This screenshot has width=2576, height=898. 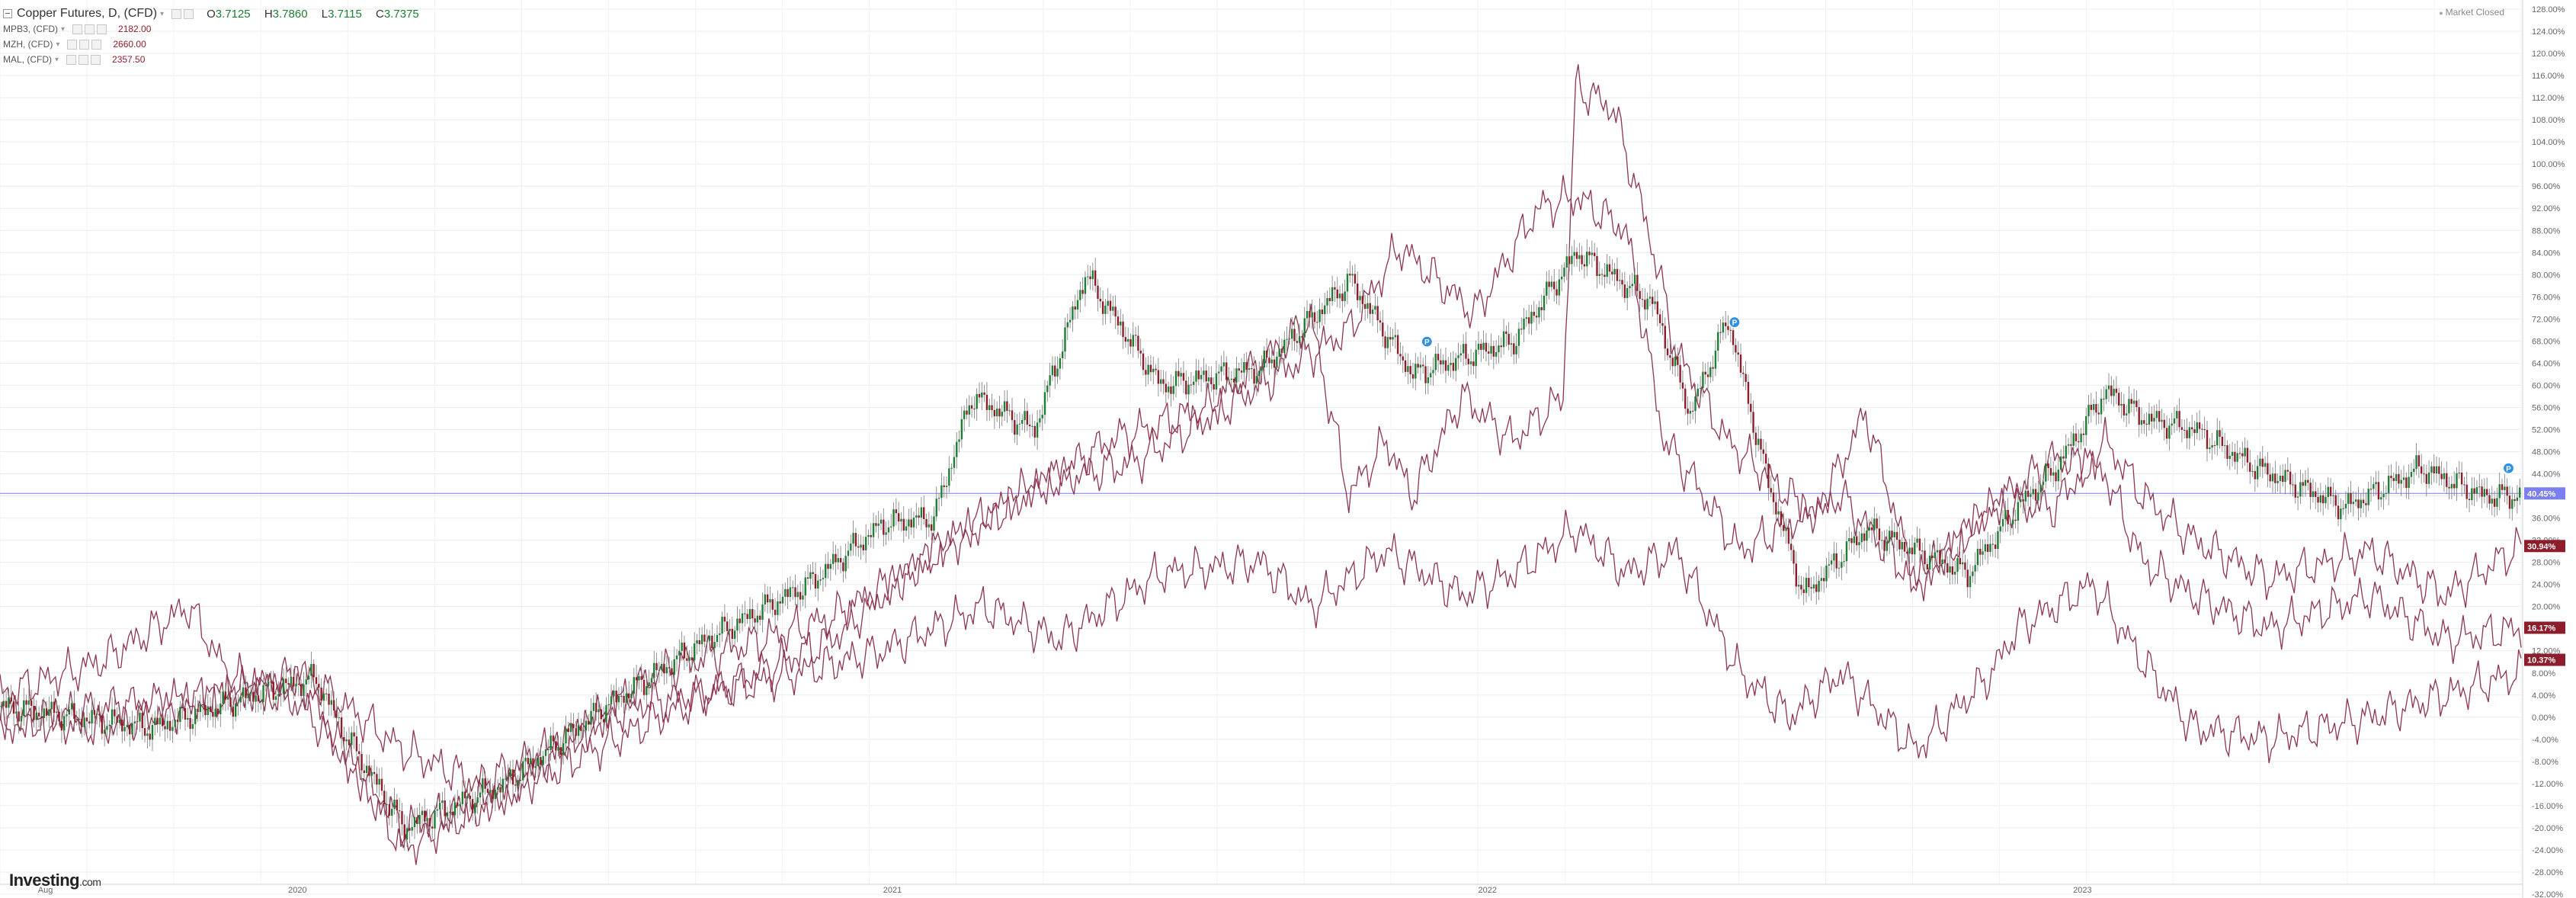 What do you see at coordinates (2547, 894) in the screenshot?
I see `y-tick-label: -32.00%` at bounding box center [2547, 894].